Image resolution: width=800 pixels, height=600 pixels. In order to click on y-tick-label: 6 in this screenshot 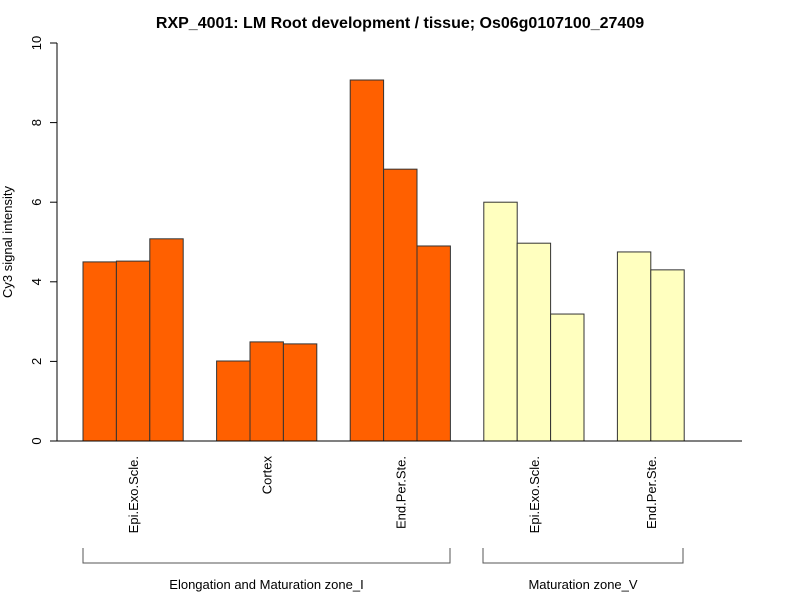, I will do `click(36, 202)`.